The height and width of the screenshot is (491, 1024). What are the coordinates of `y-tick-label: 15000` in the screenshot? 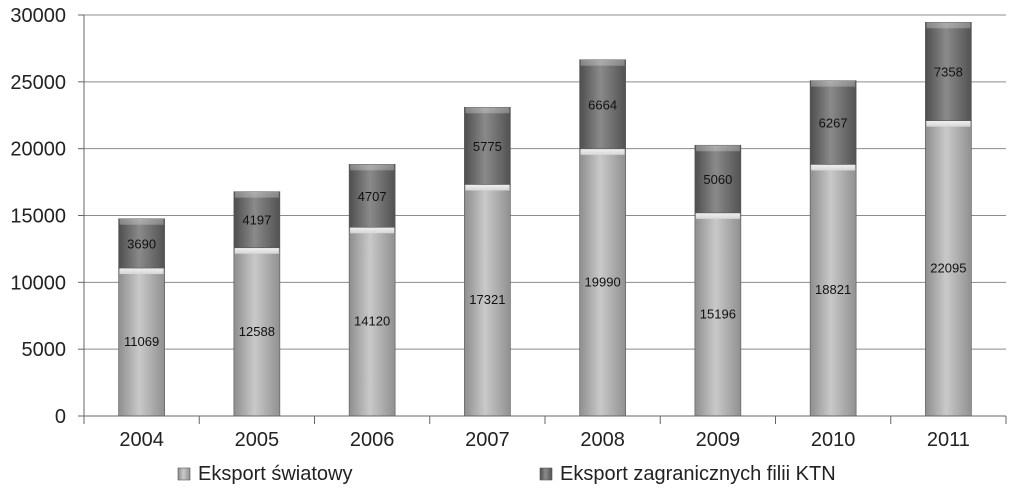 It's located at (38, 217).